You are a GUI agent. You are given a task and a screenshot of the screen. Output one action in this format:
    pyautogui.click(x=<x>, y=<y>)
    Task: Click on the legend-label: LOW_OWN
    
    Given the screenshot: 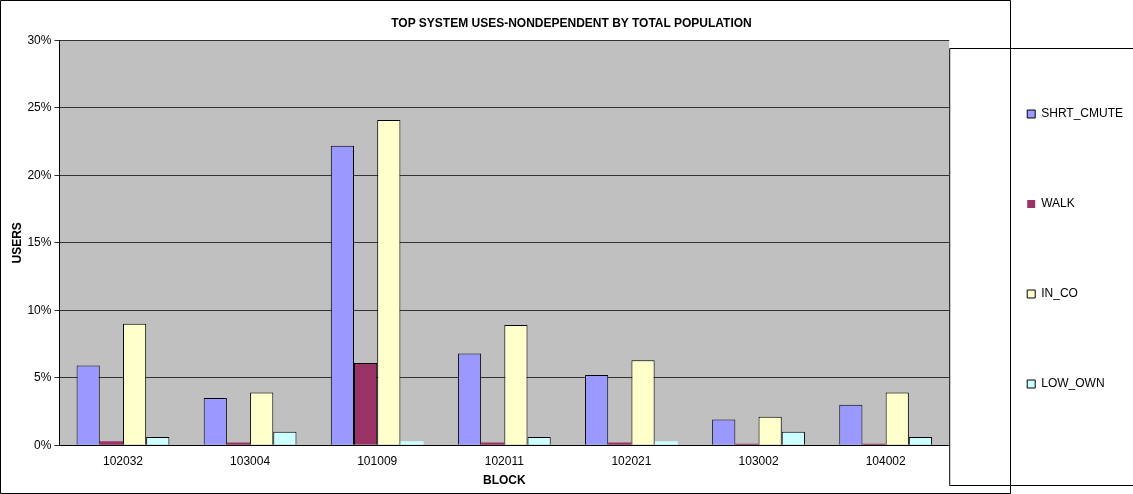 What is the action you would take?
    pyautogui.click(x=1073, y=383)
    